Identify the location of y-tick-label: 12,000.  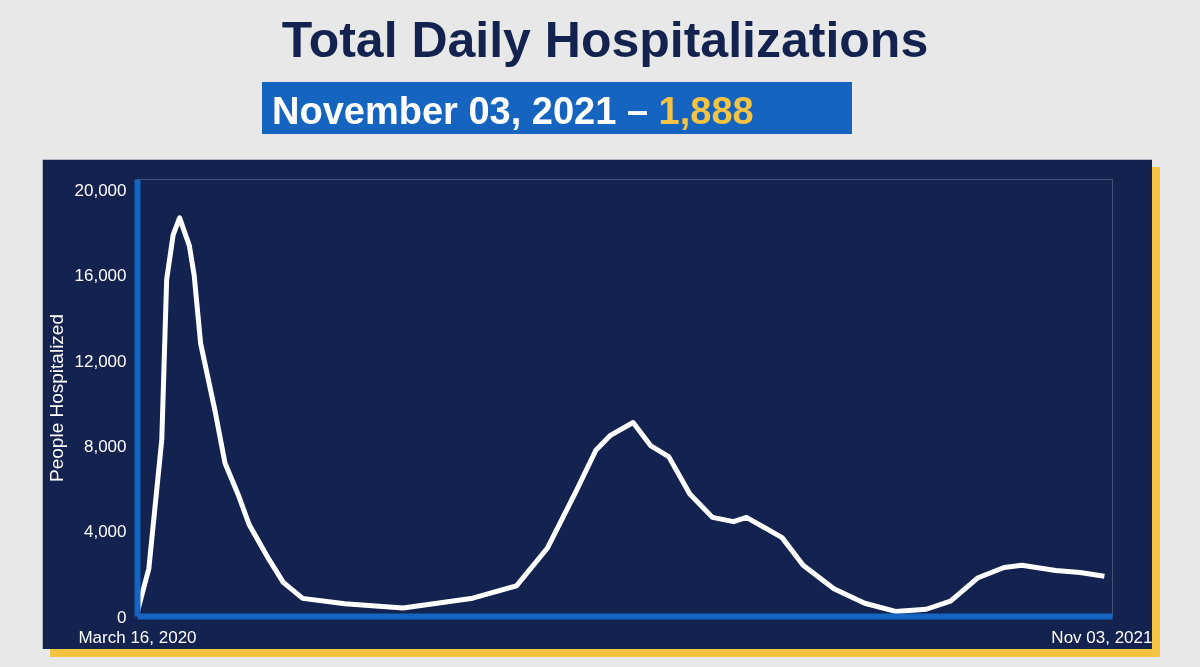
(100, 361).